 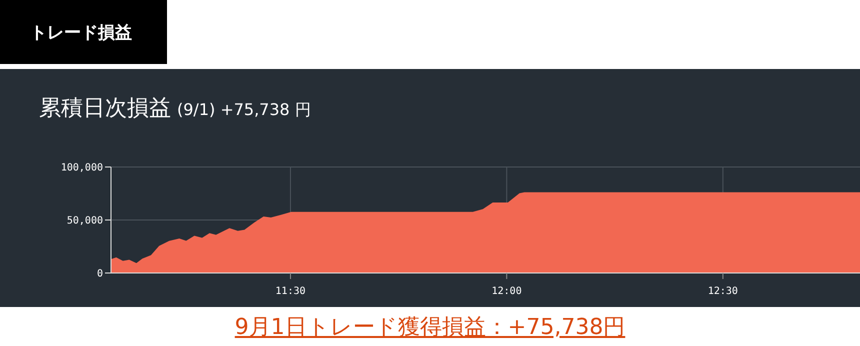 What do you see at coordinates (99, 274) in the screenshot?
I see `y-tick-label: 0` at bounding box center [99, 274].